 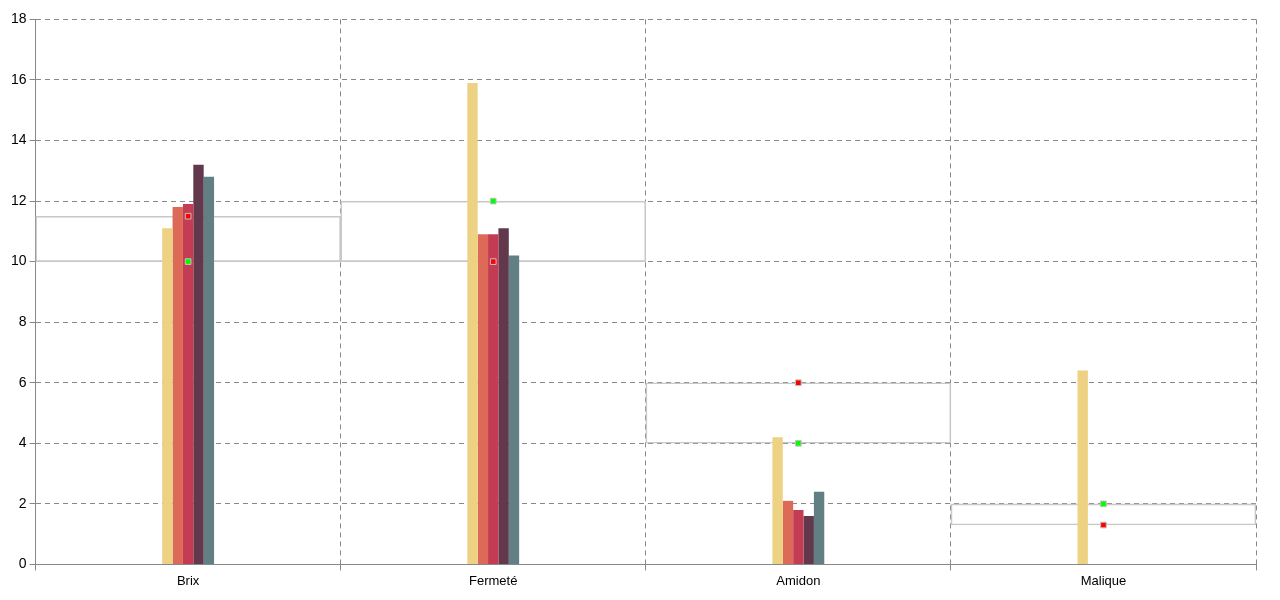 What do you see at coordinates (22, 381) in the screenshot?
I see `y-tick-label: 6` at bounding box center [22, 381].